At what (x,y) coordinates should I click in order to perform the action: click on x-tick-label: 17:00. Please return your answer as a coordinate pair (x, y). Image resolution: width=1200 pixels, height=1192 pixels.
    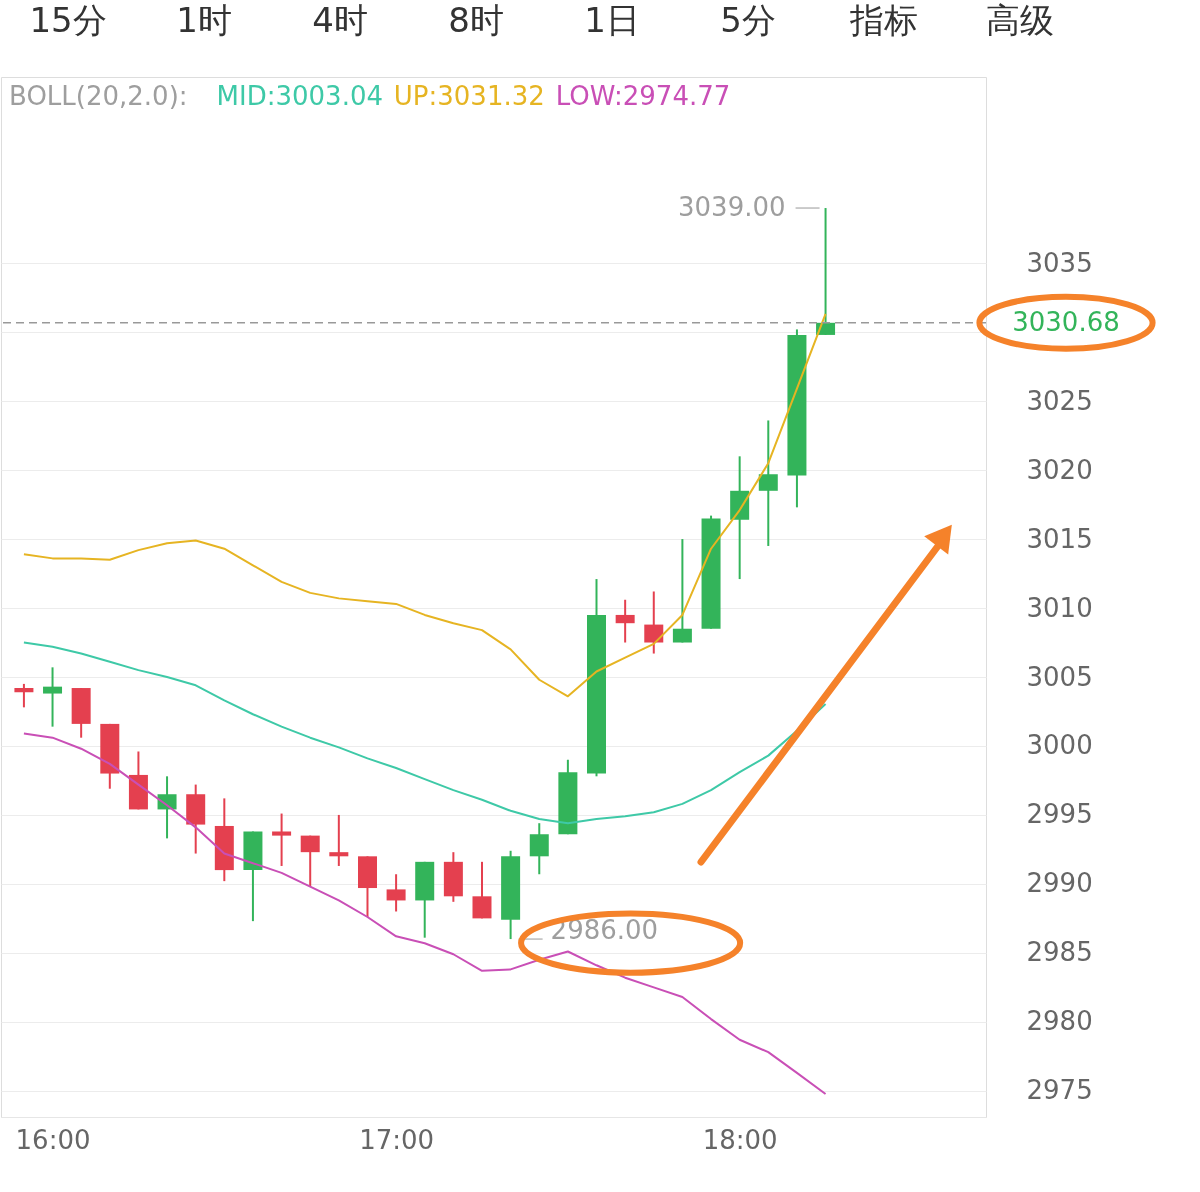
    Looking at the image, I should click on (397, 1139).